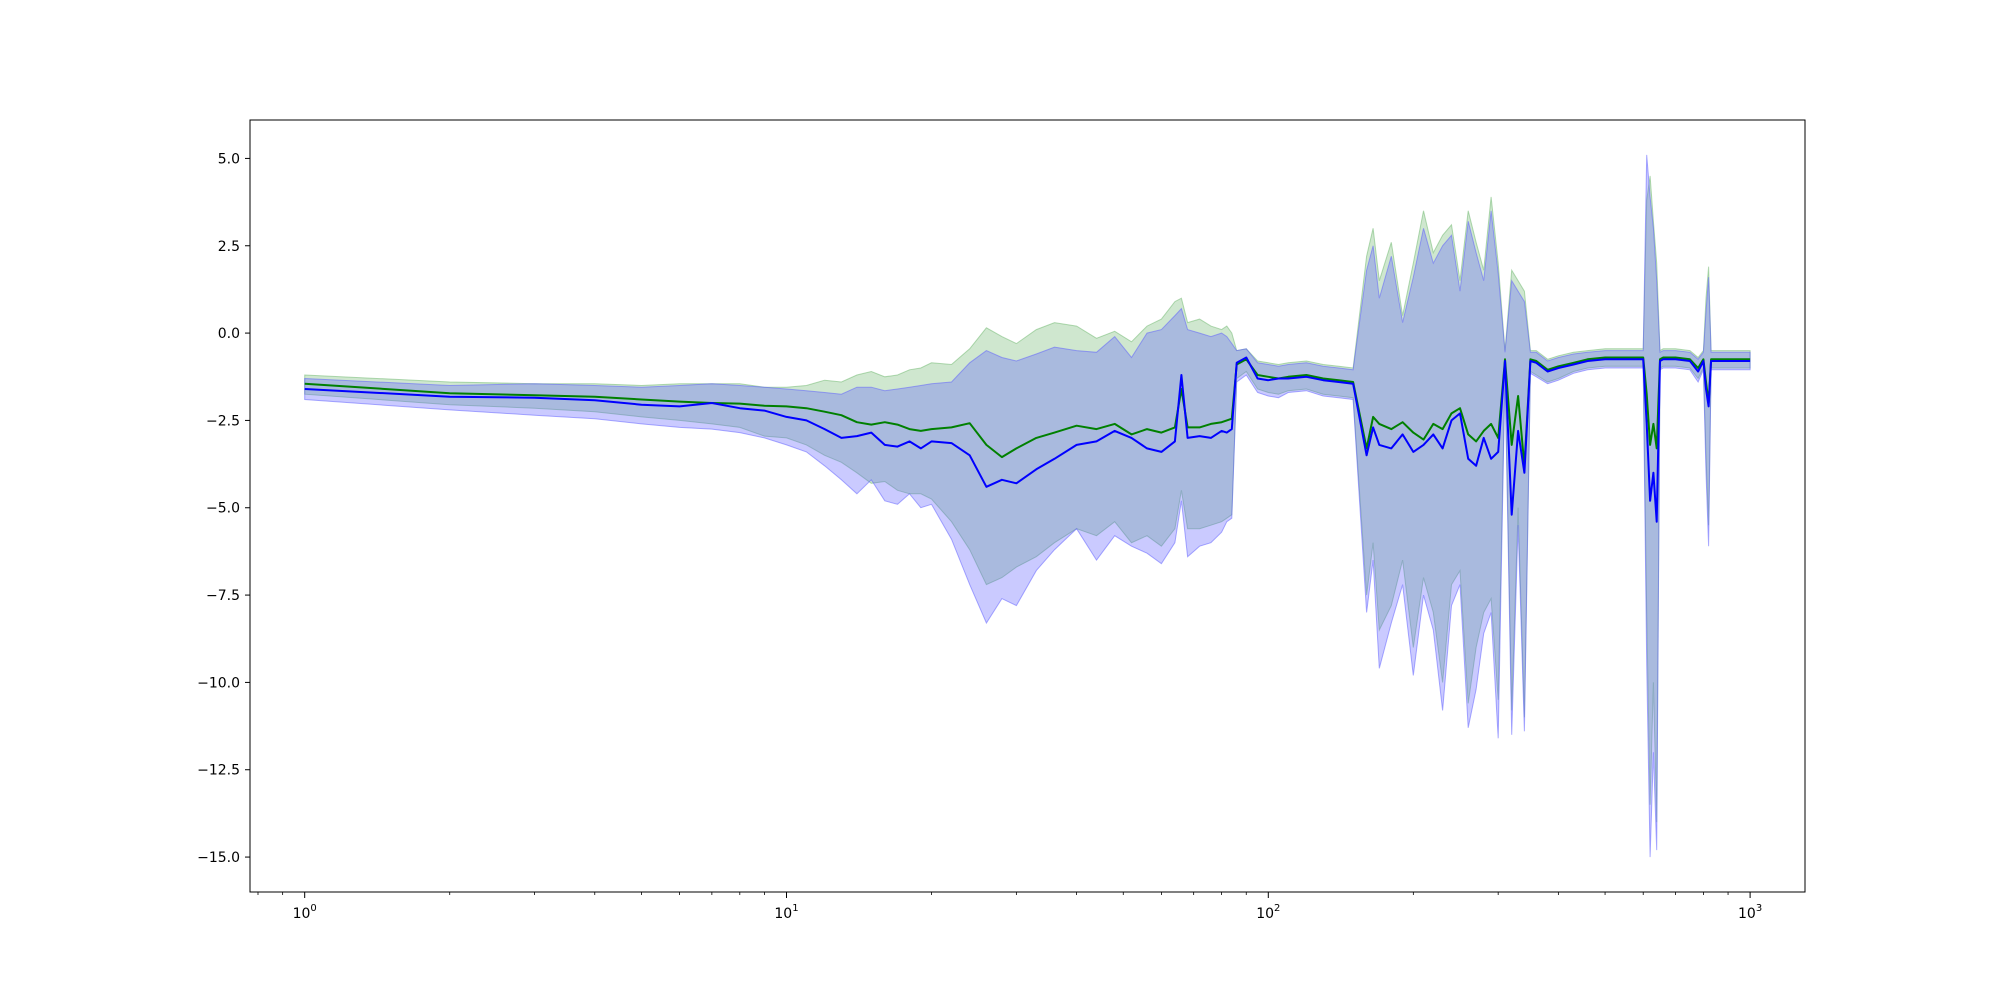 This screenshot has height=1000, width=2000. I want to click on y-tick-label: −5.0, so click(223, 509).